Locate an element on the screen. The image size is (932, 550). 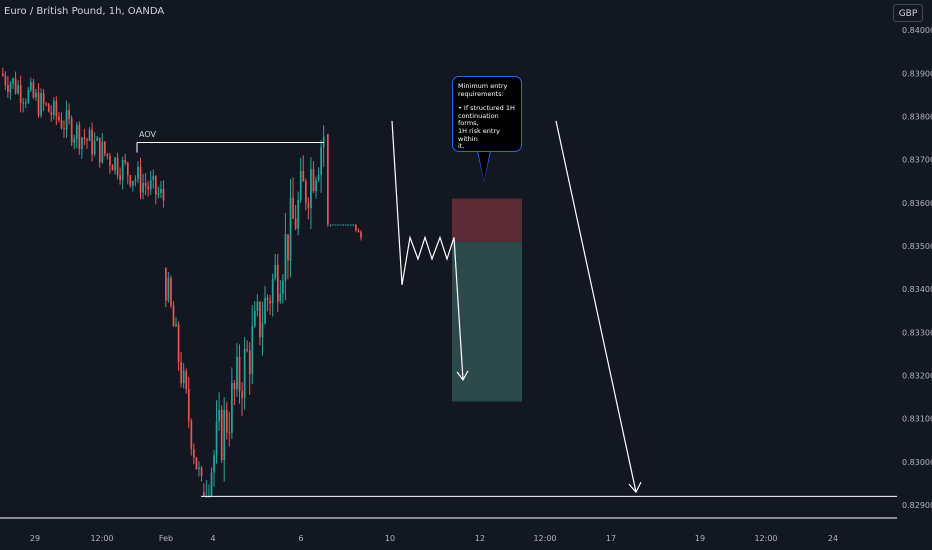
x-tick-label: 12 is located at coordinates (480, 538).